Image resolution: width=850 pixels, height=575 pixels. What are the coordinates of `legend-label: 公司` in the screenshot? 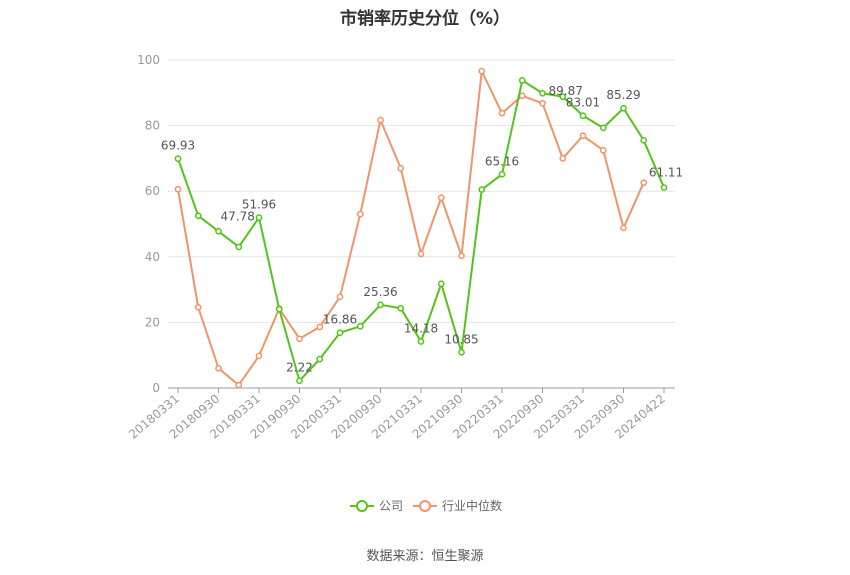 It's located at (391, 506).